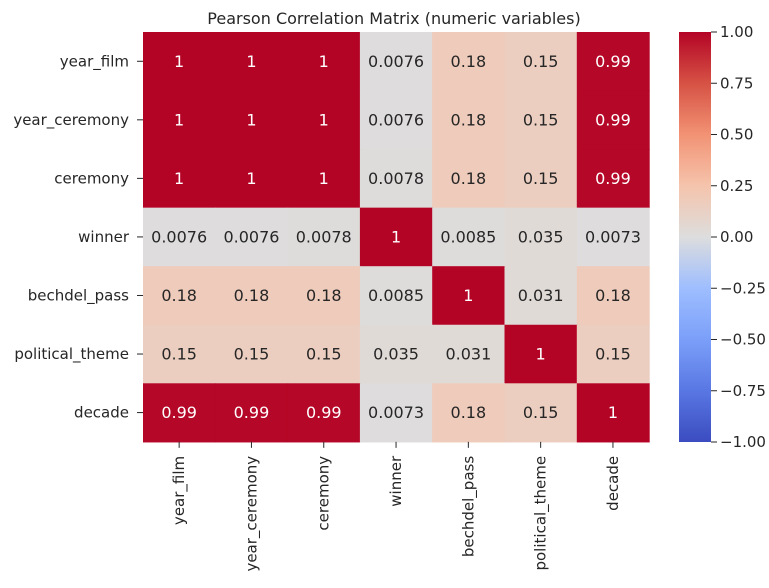 The image size is (769, 588). What do you see at coordinates (104, 237) in the screenshot?
I see `row-tick-label: winner` at bounding box center [104, 237].